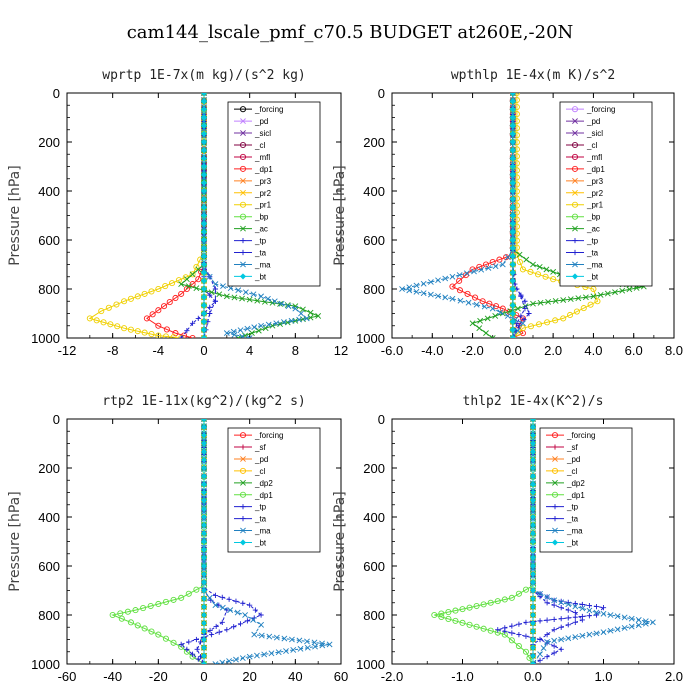 The height and width of the screenshot is (700, 700). What do you see at coordinates (374, 240) in the screenshot?
I see `y-tick-label: 600` at bounding box center [374, 240].